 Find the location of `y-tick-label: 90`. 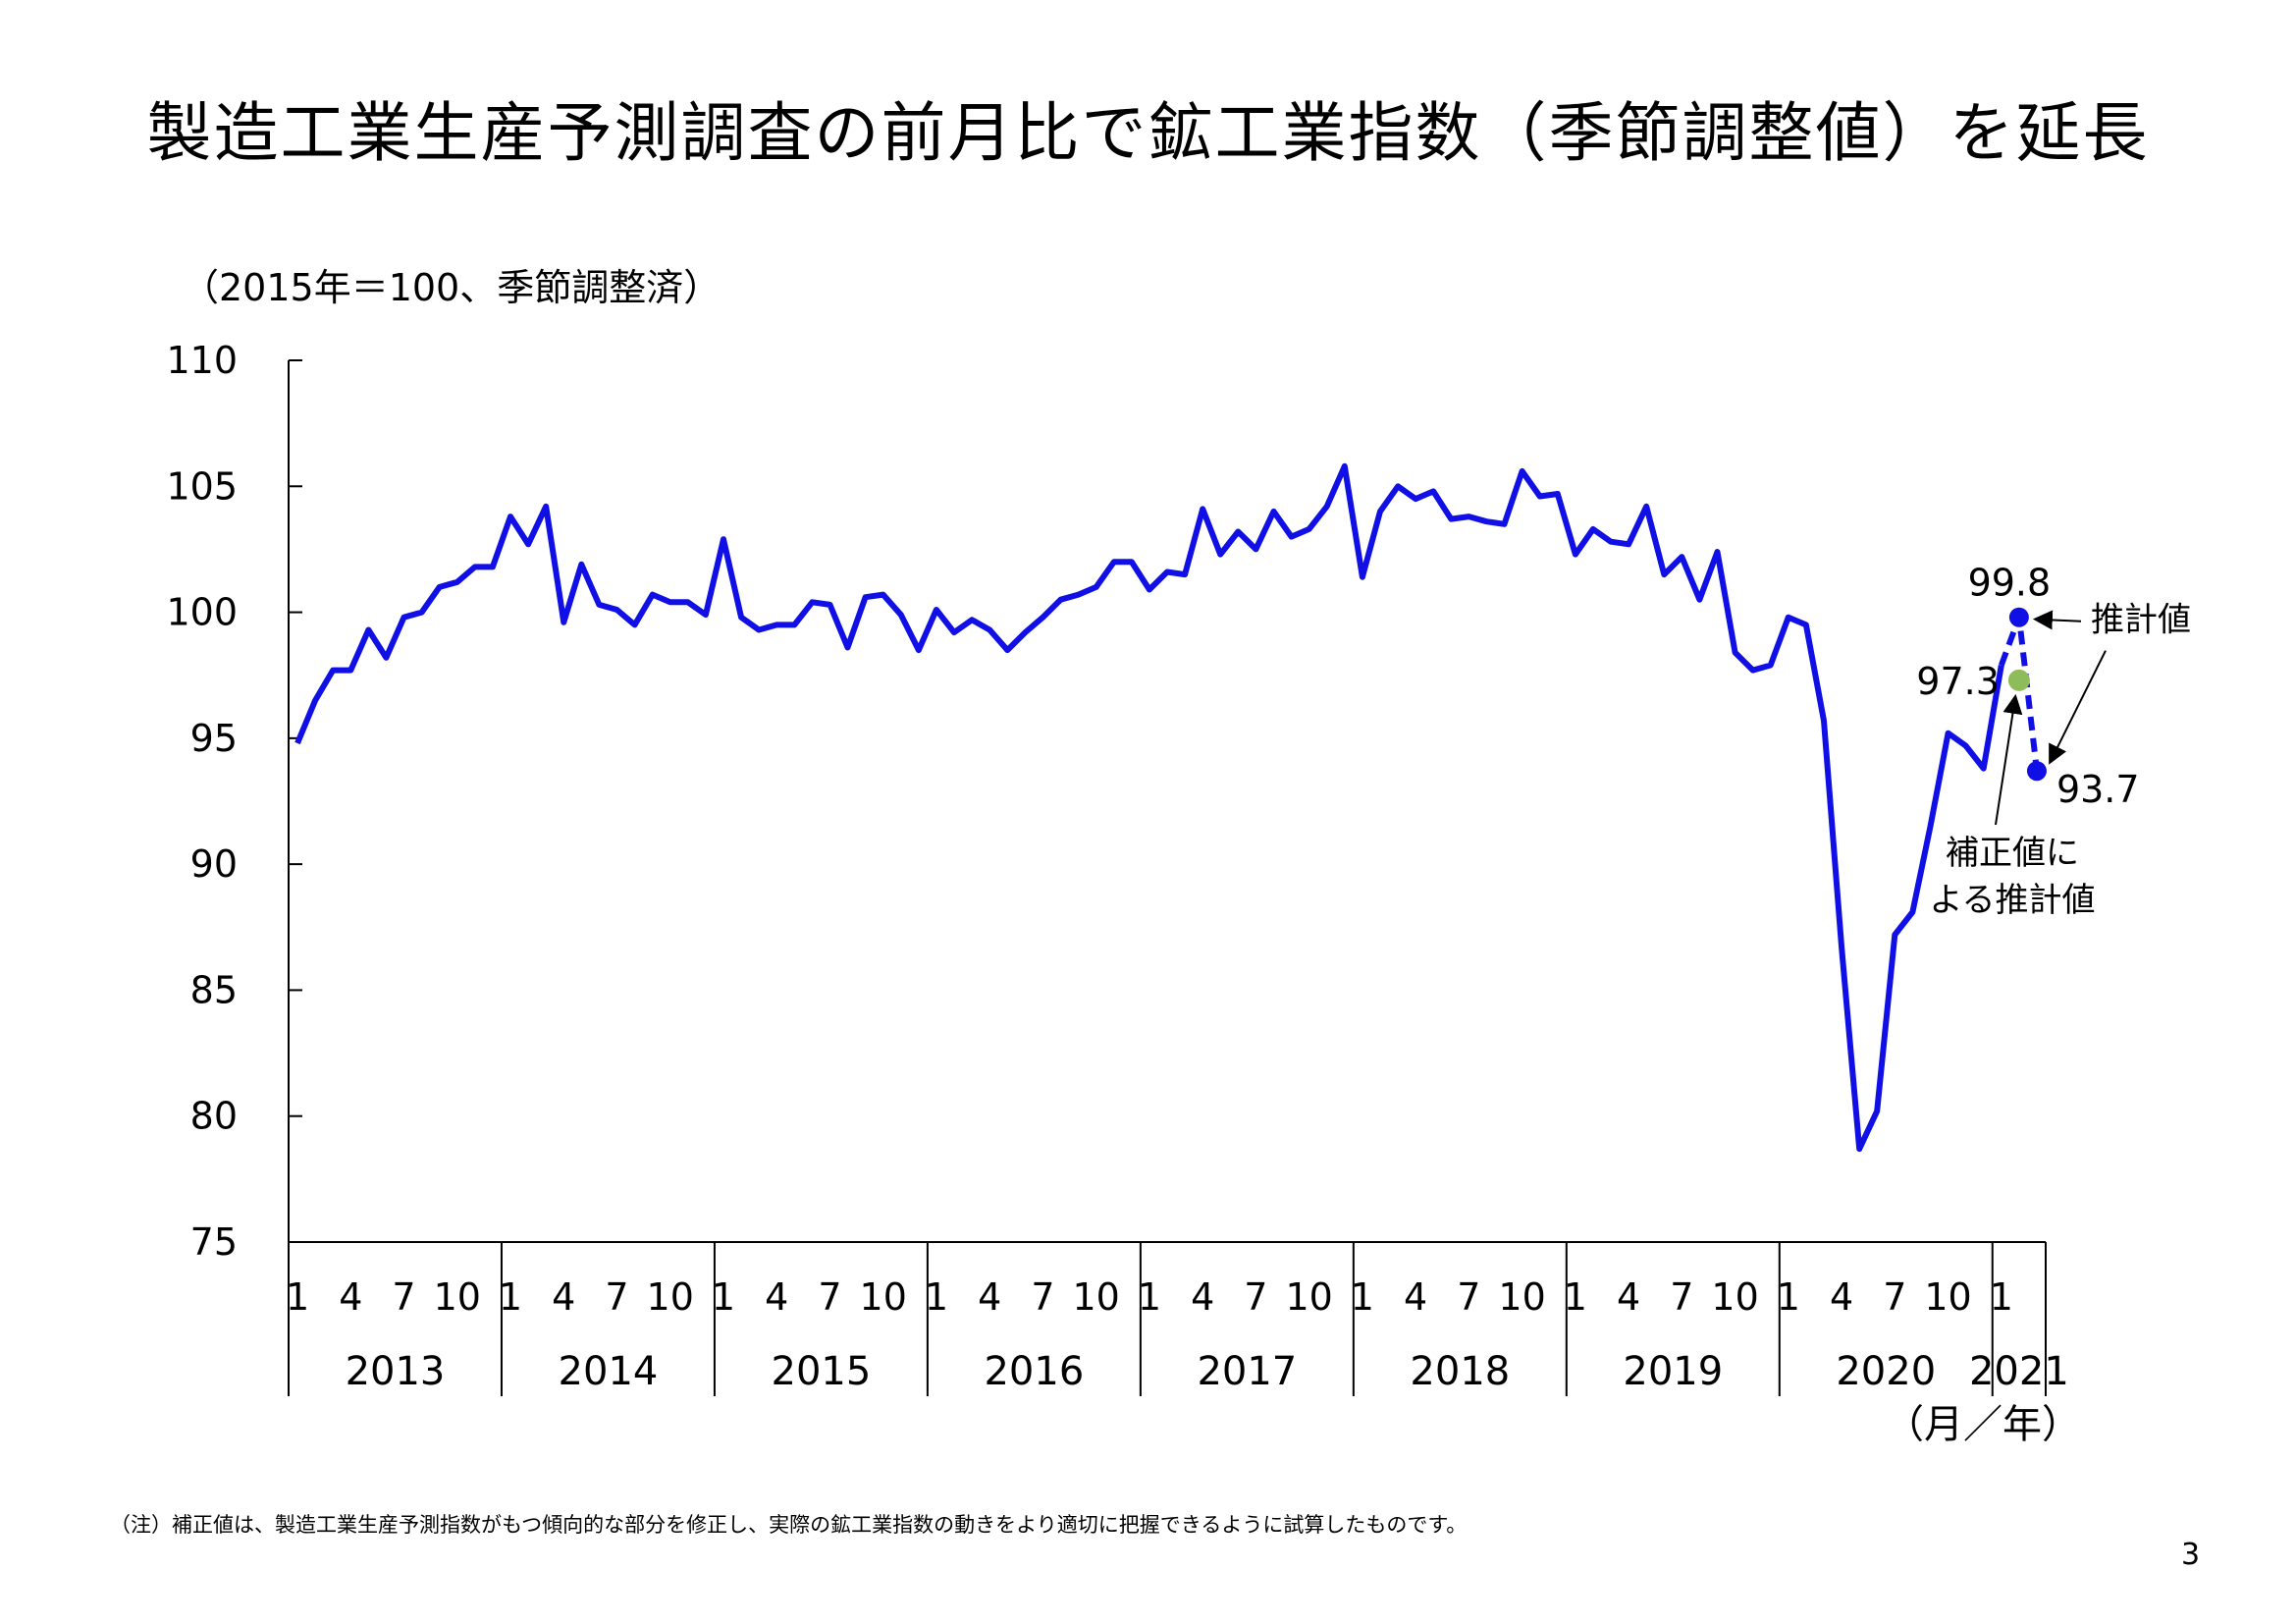

y-tick-label: 90 is located at coordinates (214, 864).